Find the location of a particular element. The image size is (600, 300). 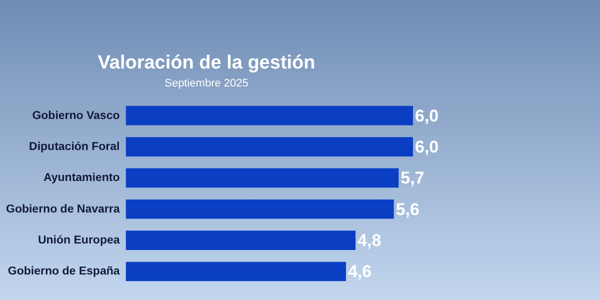

data-label: 5,7 is located at coordinates (412, 178).